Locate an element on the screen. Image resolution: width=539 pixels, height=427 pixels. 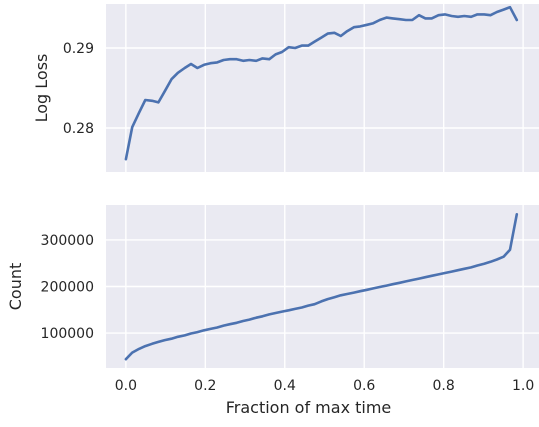
y-tick-label: 0.28 is located at coordinates (78, 129).